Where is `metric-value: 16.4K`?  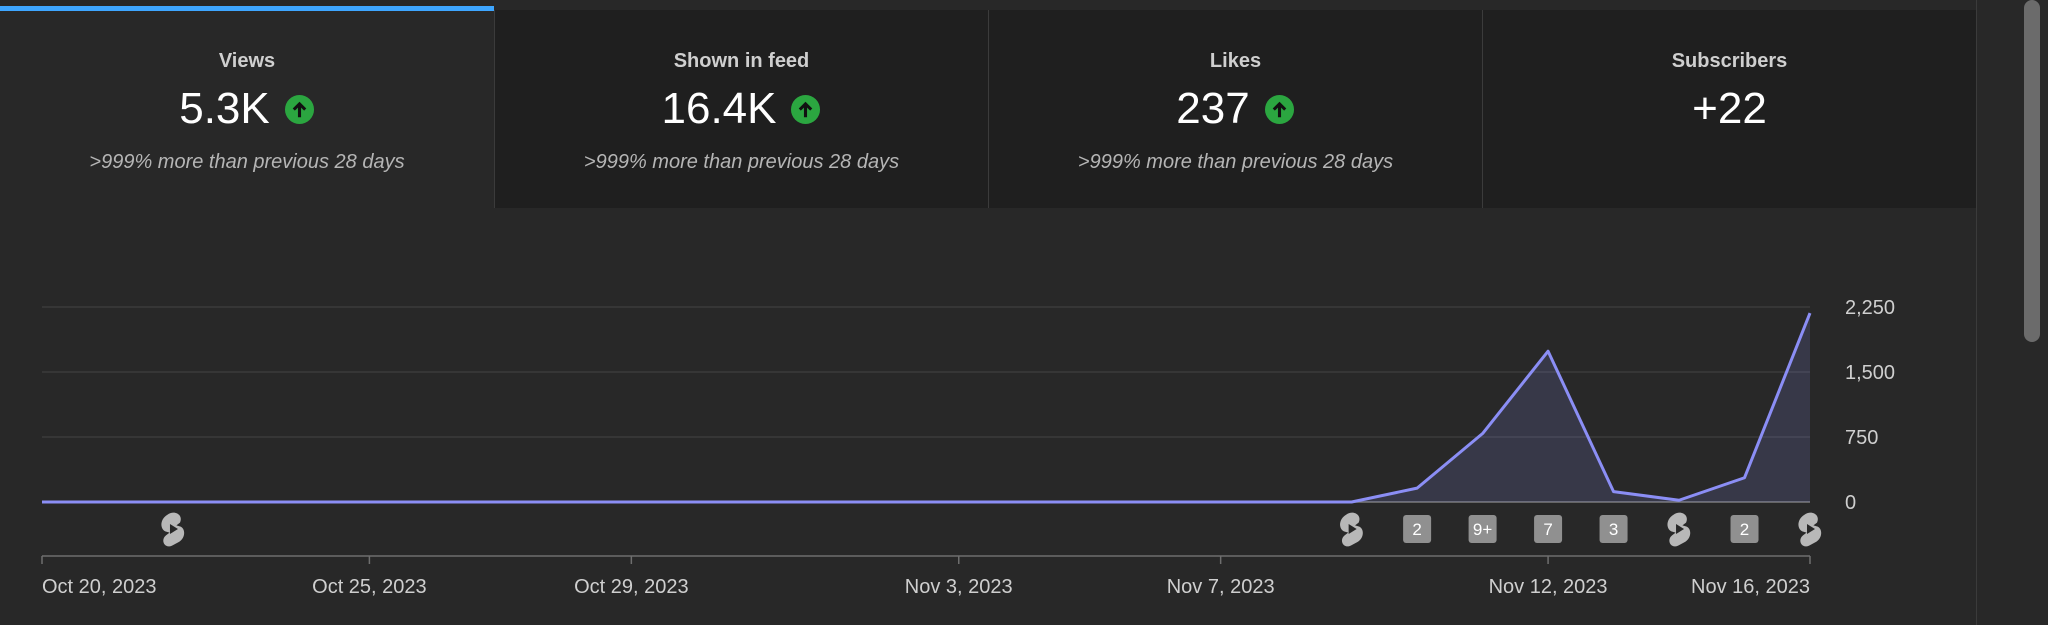
metric-value: 16.4K is located at coordinates (719, 108).